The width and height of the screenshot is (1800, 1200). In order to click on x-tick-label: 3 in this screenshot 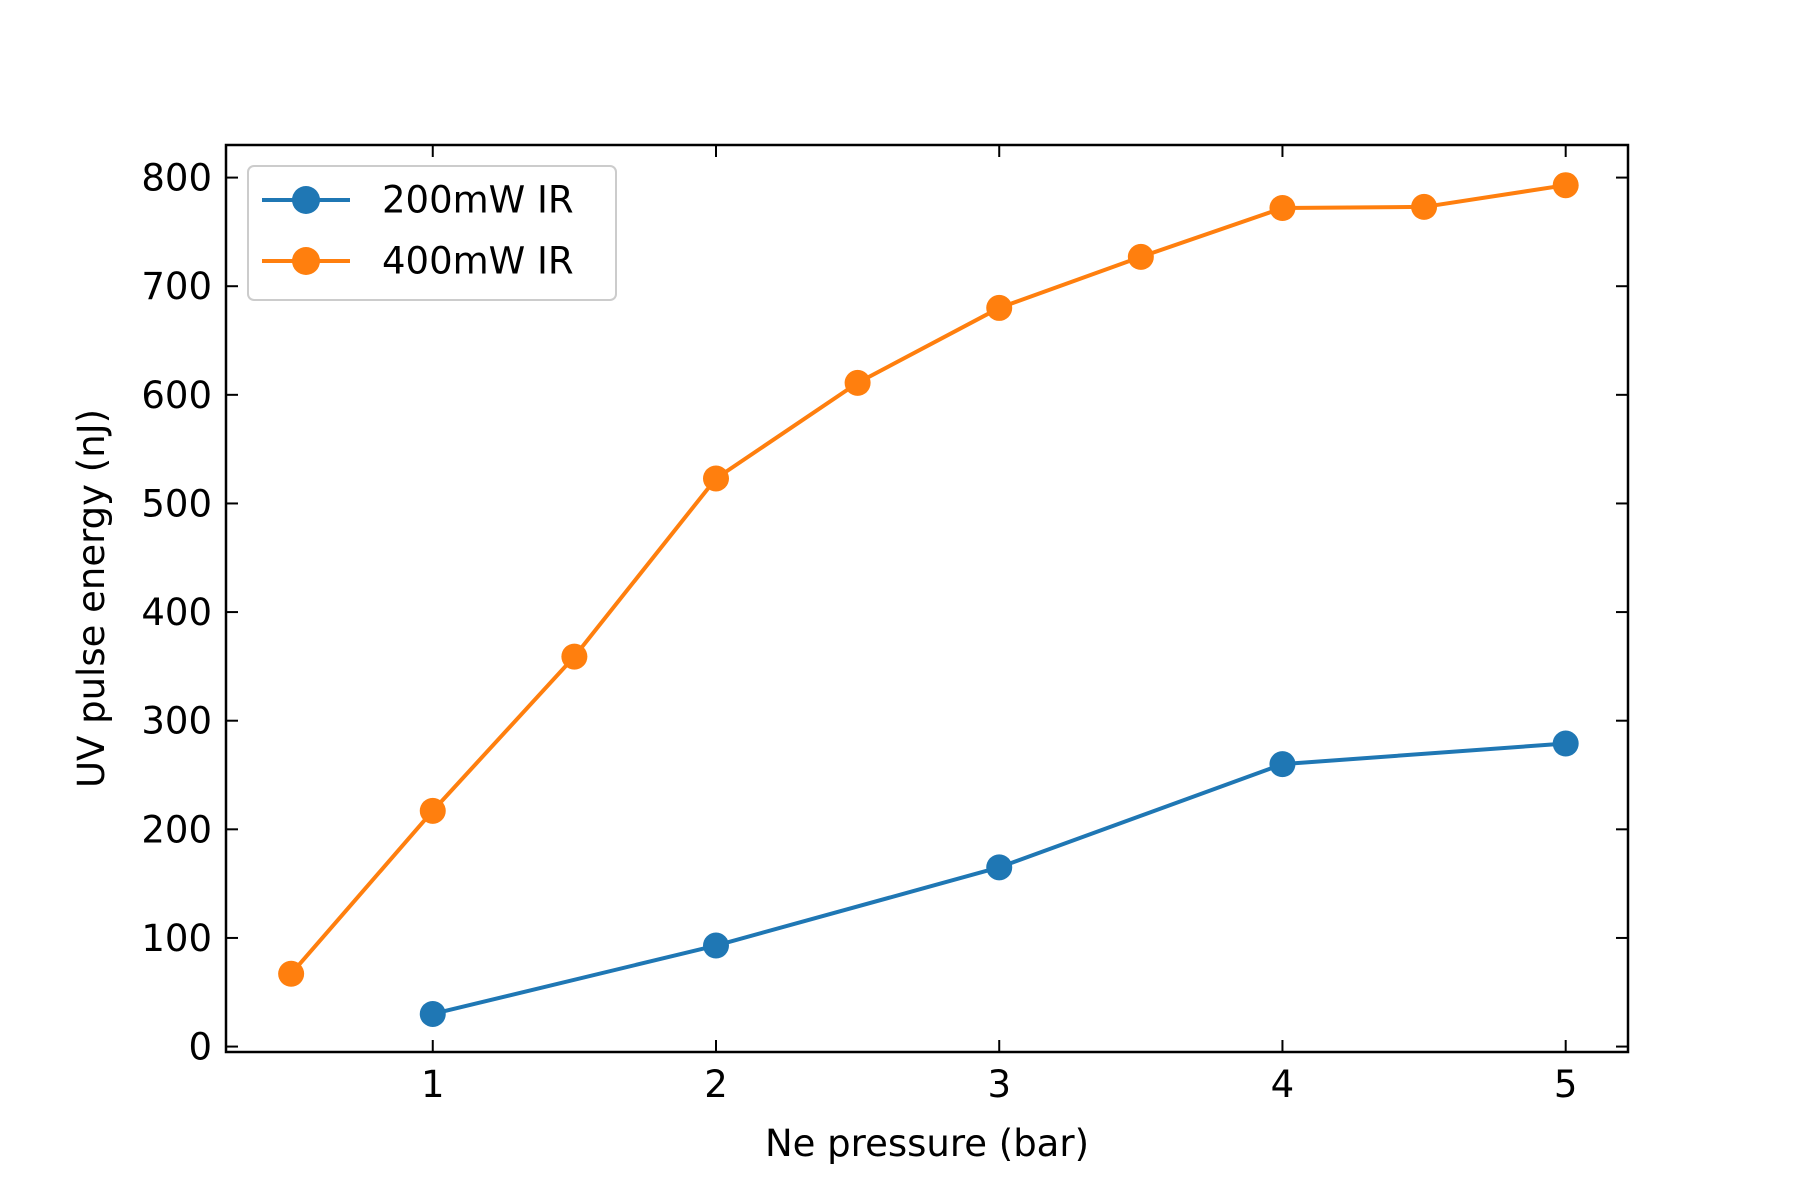, I will do `click(999, 1084)`.